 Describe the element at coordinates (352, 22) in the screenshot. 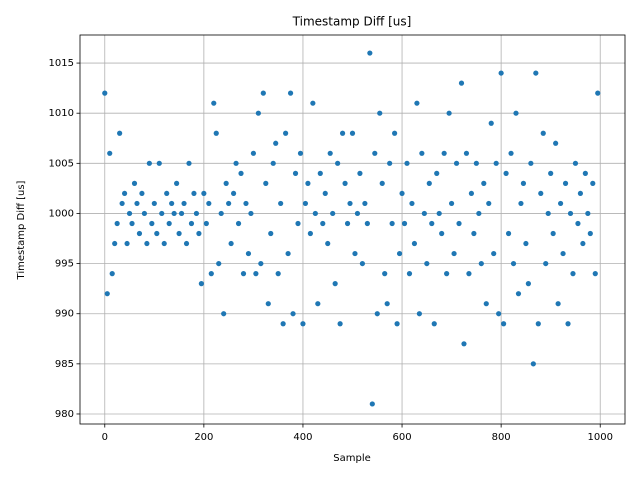

I see `chart-title: Timestamp Diff [us]` at that location.